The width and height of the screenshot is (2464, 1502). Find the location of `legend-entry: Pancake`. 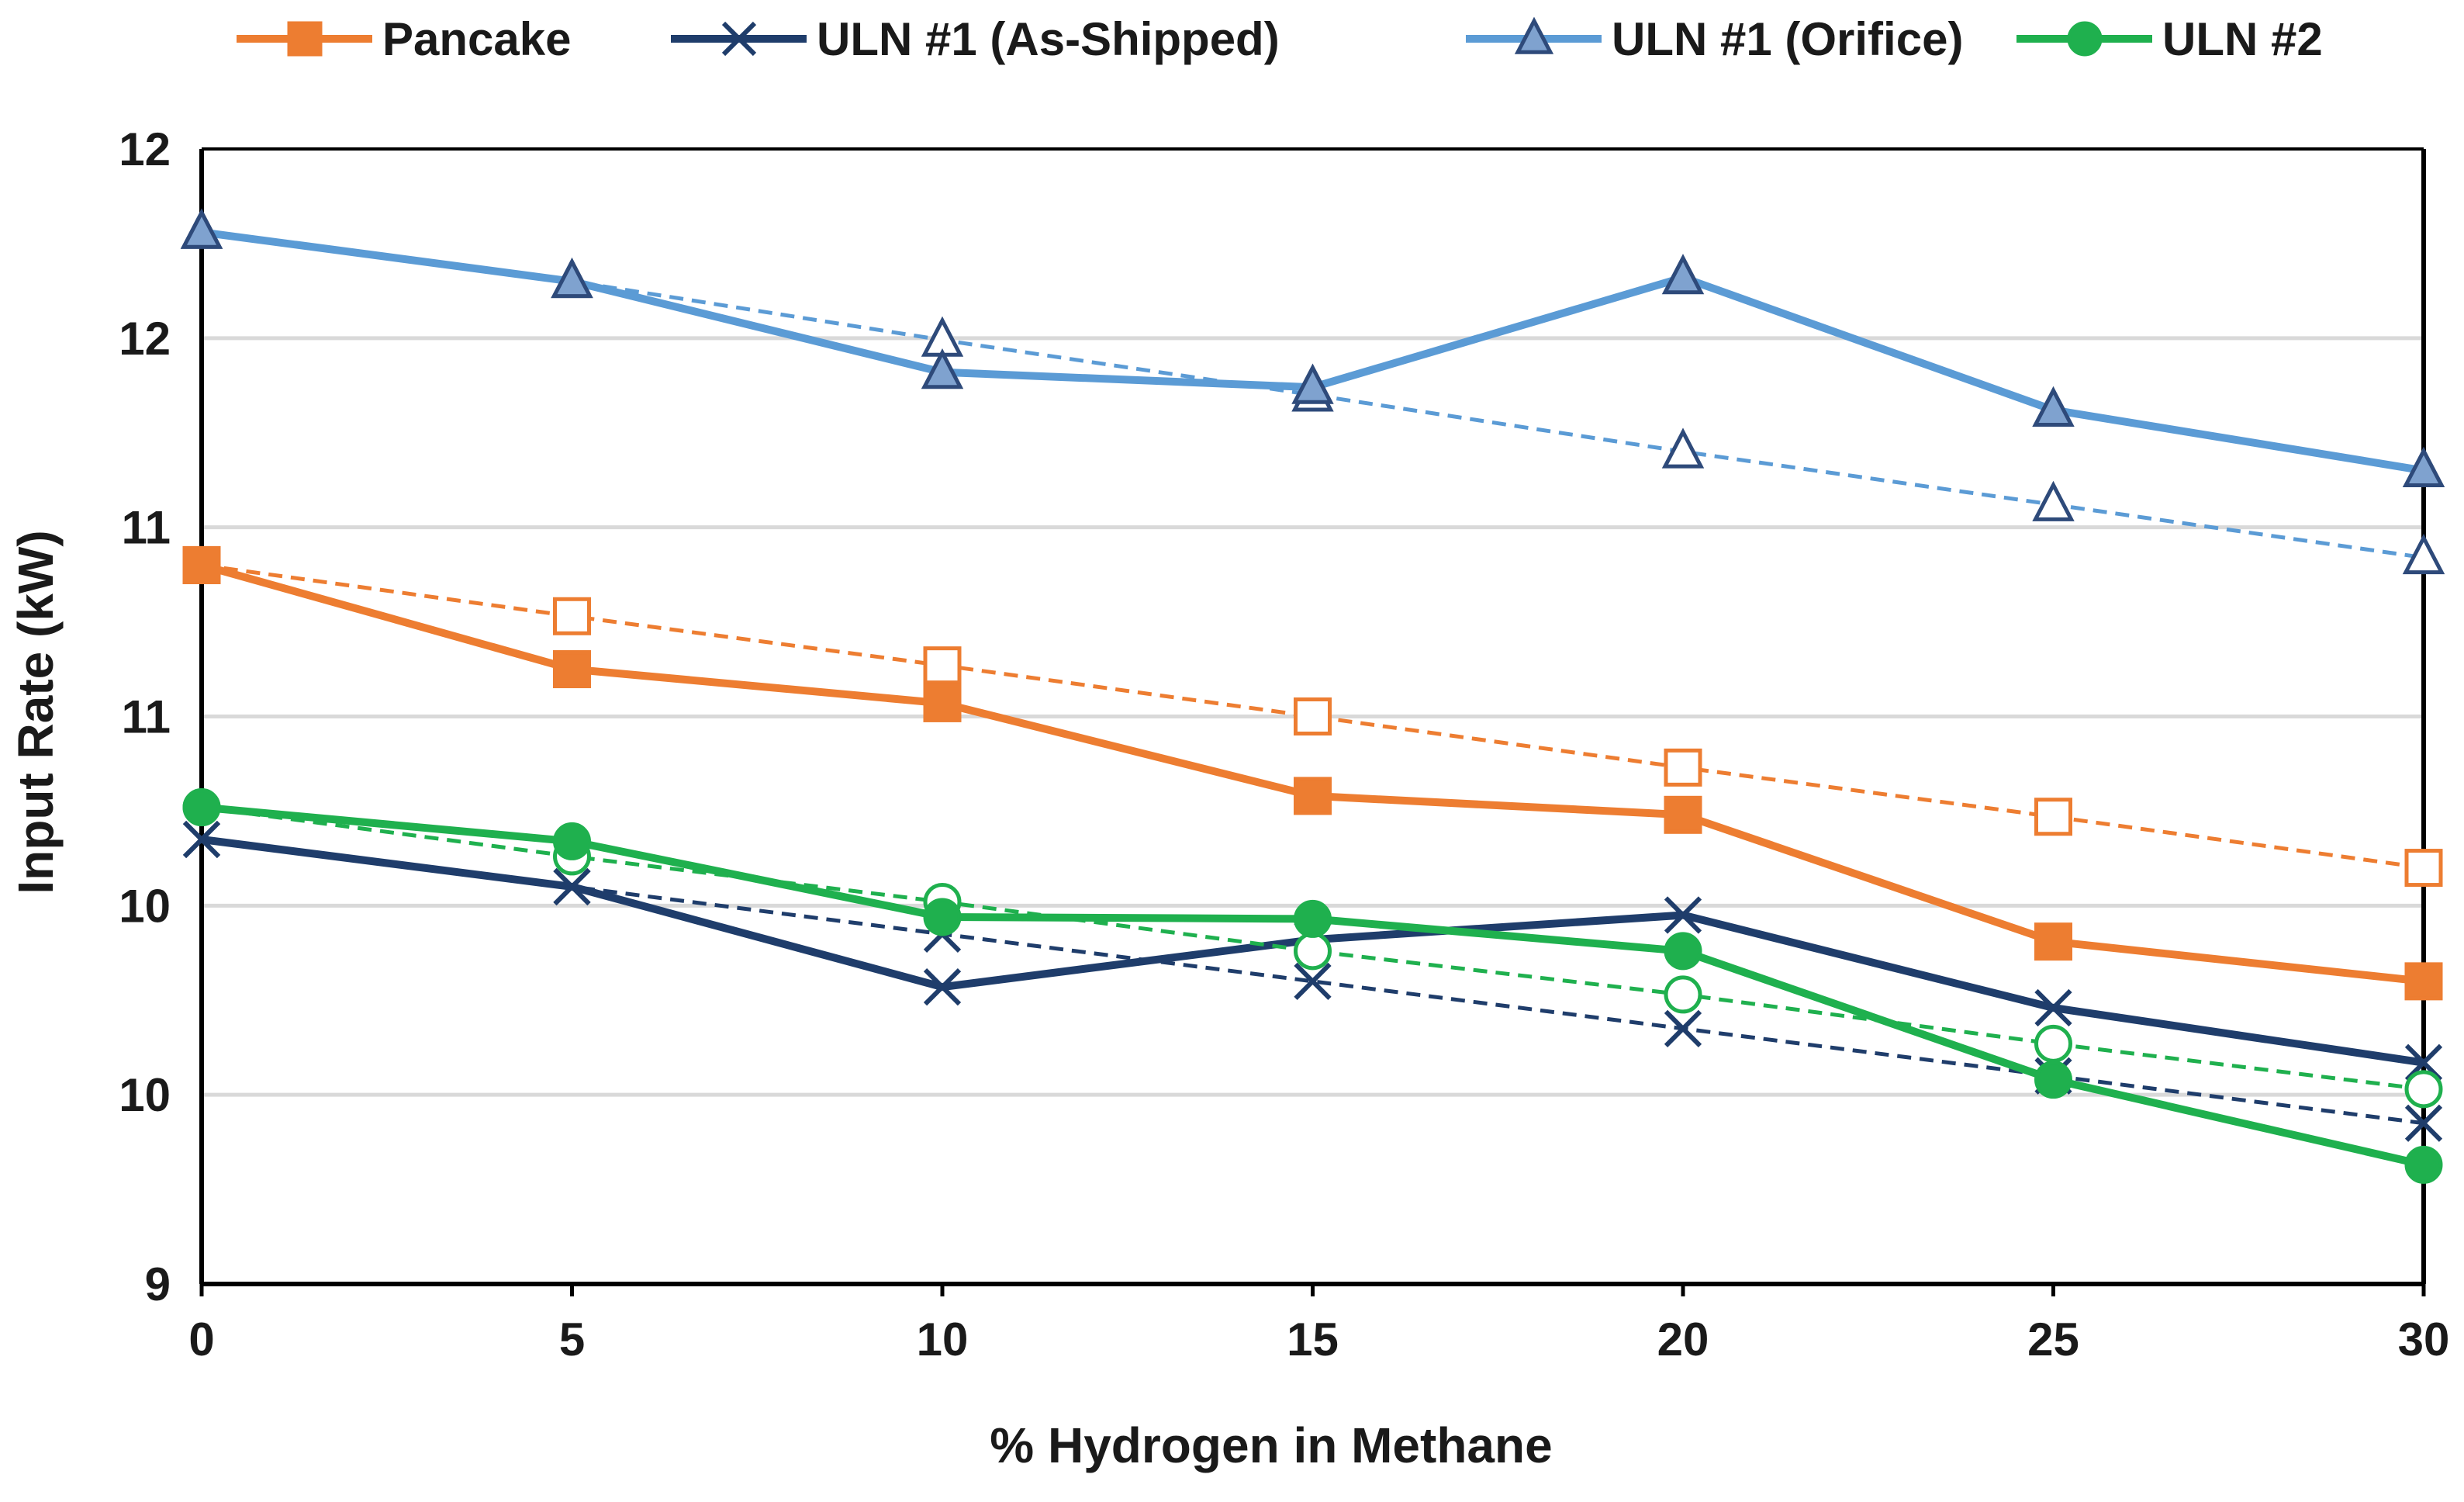

legend-entry: Pancake is located at coordinates (404, 39).